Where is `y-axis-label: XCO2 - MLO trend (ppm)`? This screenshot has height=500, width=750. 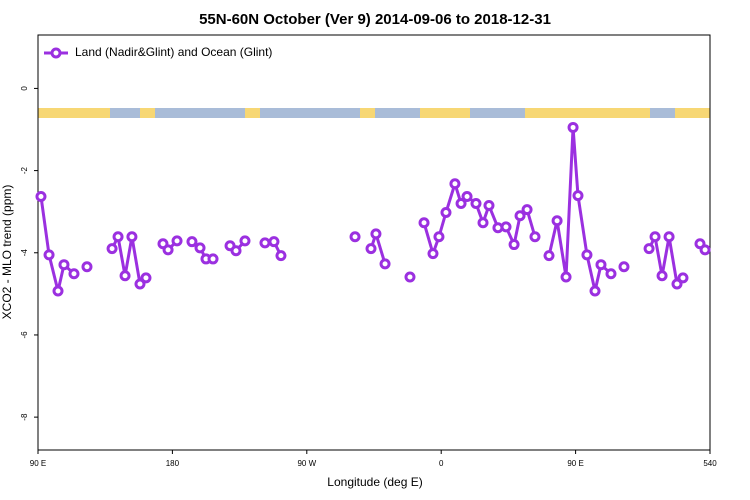 y-axis-label: XCO2 - MLO trend (ppm) is located at coordinates (7, 252).